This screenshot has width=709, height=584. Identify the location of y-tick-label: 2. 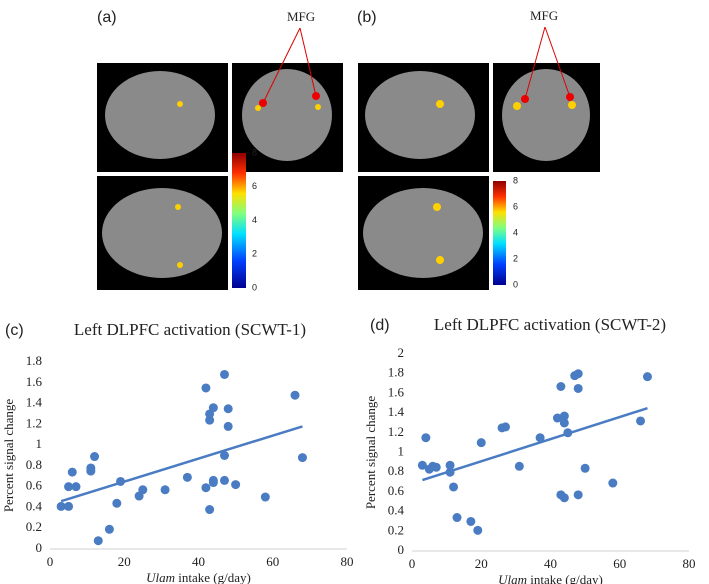
(401, 352).